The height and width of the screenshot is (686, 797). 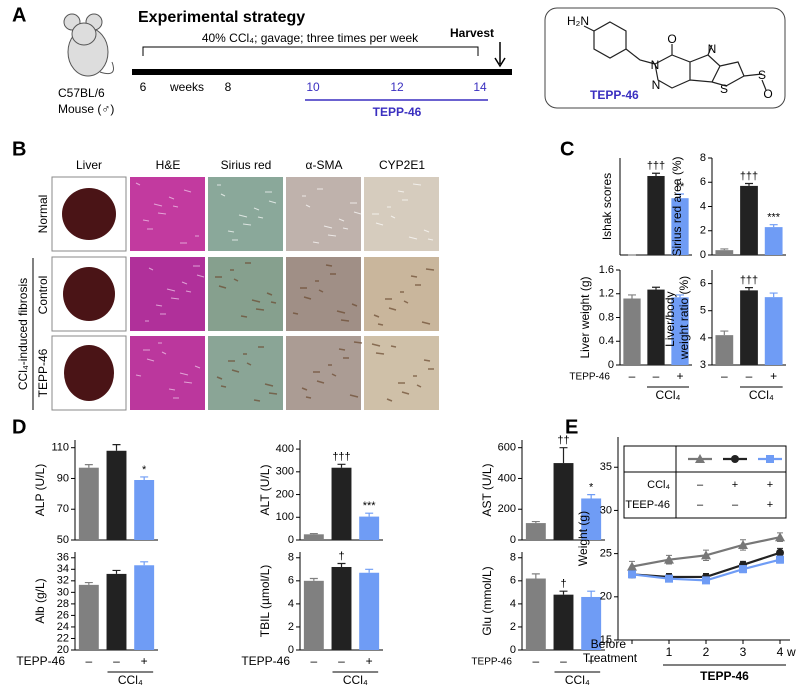 What do you see at coordinates (669, 652) in the screenshot?
I see `x-tick-label: 1` at bounding box center [669, 652].